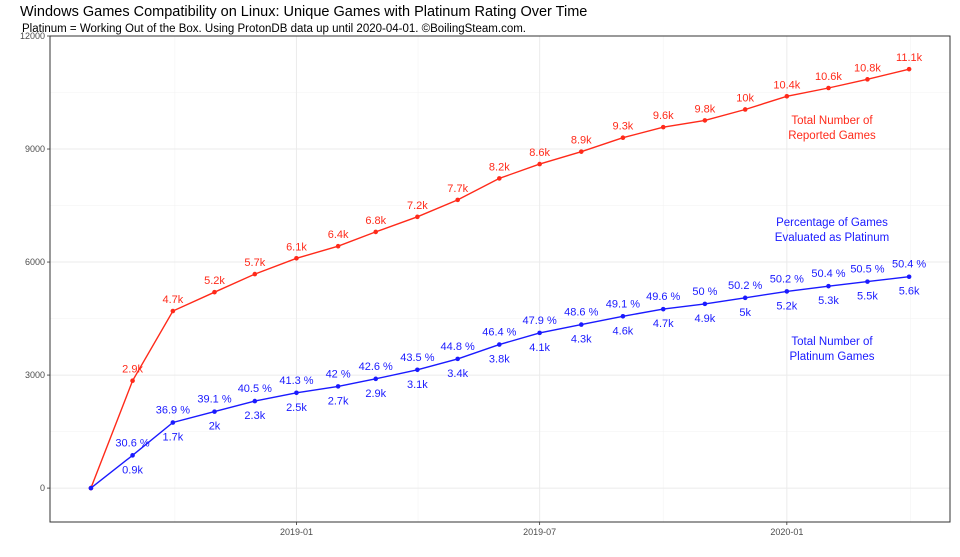  Describe the element at coordinates (458, 347) in the screenshot. I see `platinum-percentage-label: 44.8 %` at that location.